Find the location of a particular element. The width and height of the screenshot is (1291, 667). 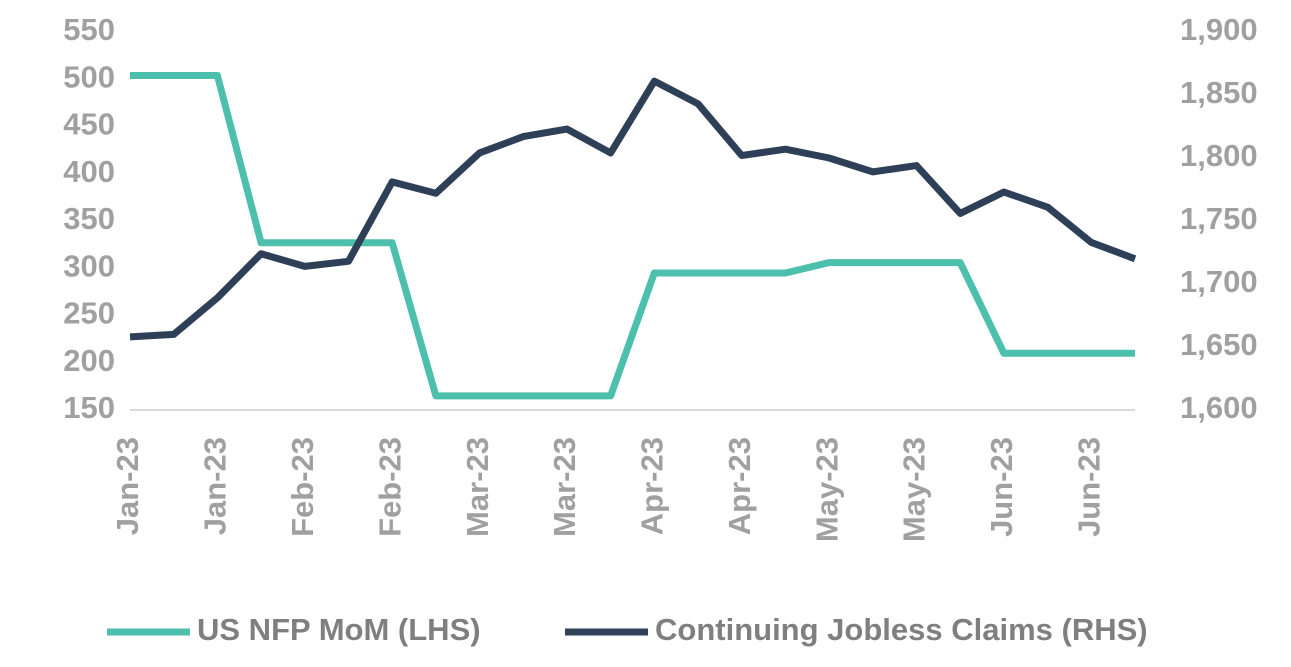

y2-tick-label: 1,800 is located at coordinates (1219, 155).